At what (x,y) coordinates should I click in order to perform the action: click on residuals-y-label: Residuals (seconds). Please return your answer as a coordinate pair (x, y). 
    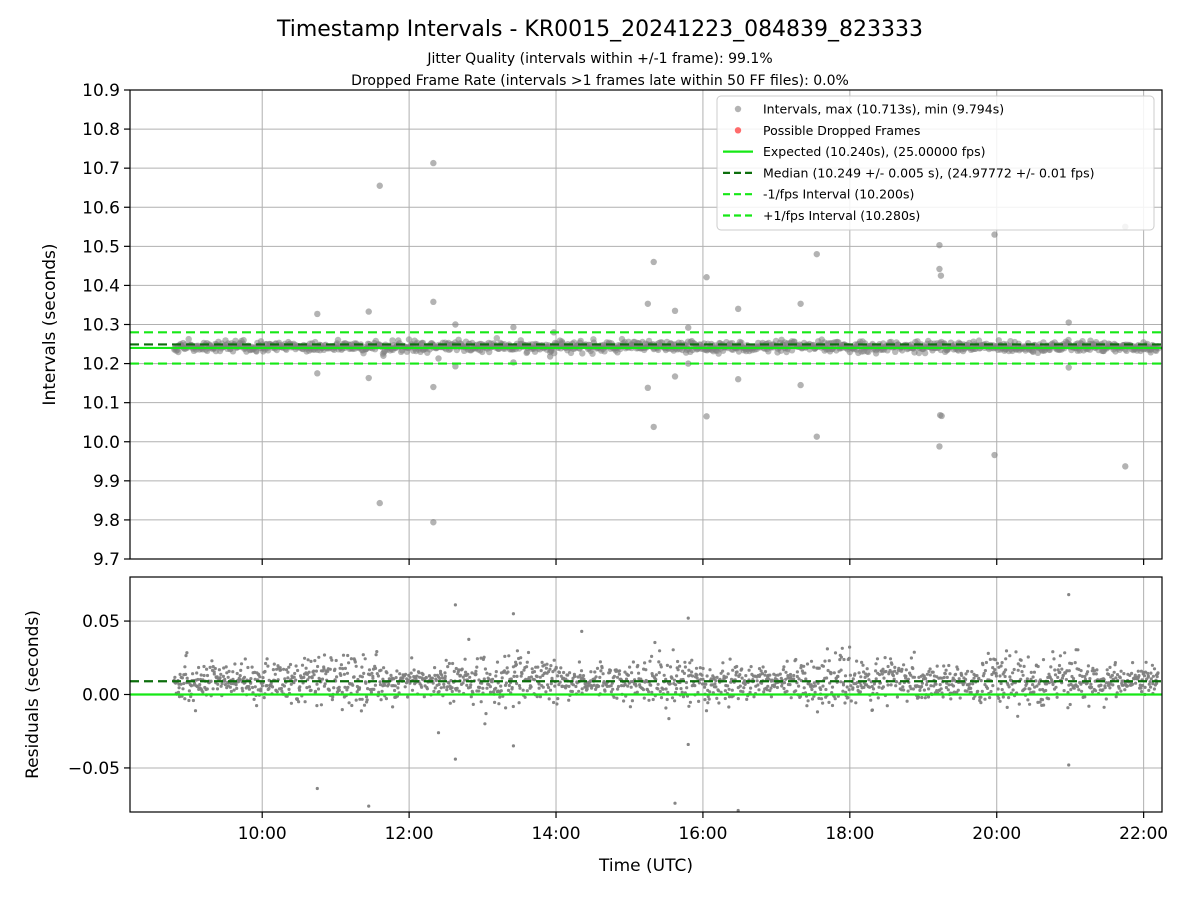
    Looking at the image, I should click on (33, 694).